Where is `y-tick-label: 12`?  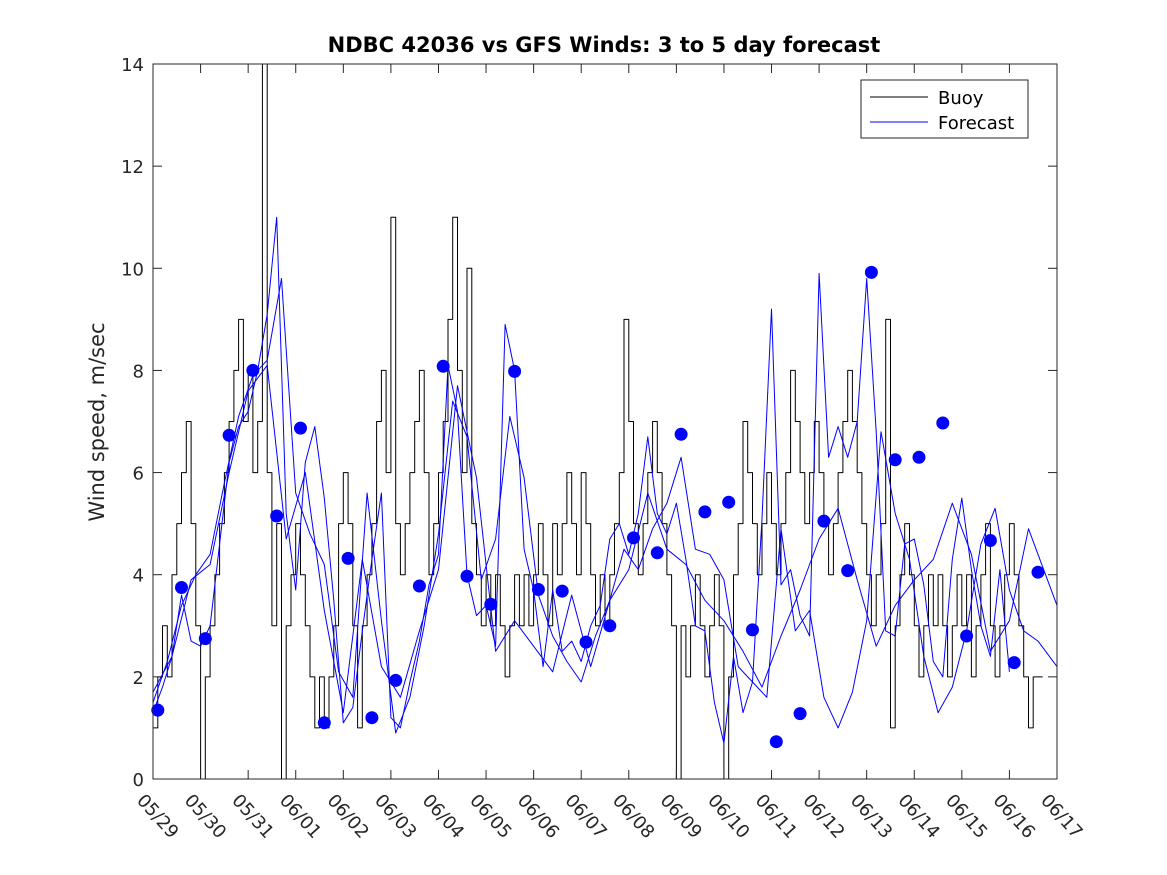 y-tick-label: 12 is located at coordinates (132, 167).